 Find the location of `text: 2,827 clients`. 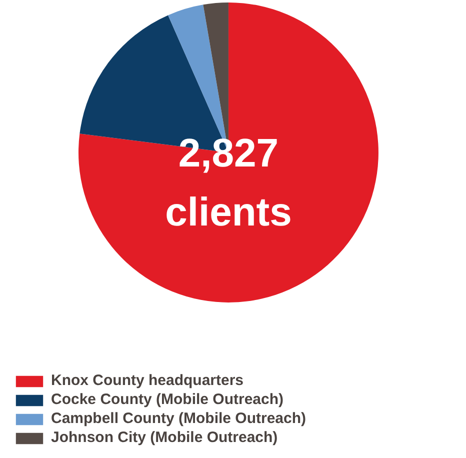

text: 2,827 clients is located at coordinates (228, 182).